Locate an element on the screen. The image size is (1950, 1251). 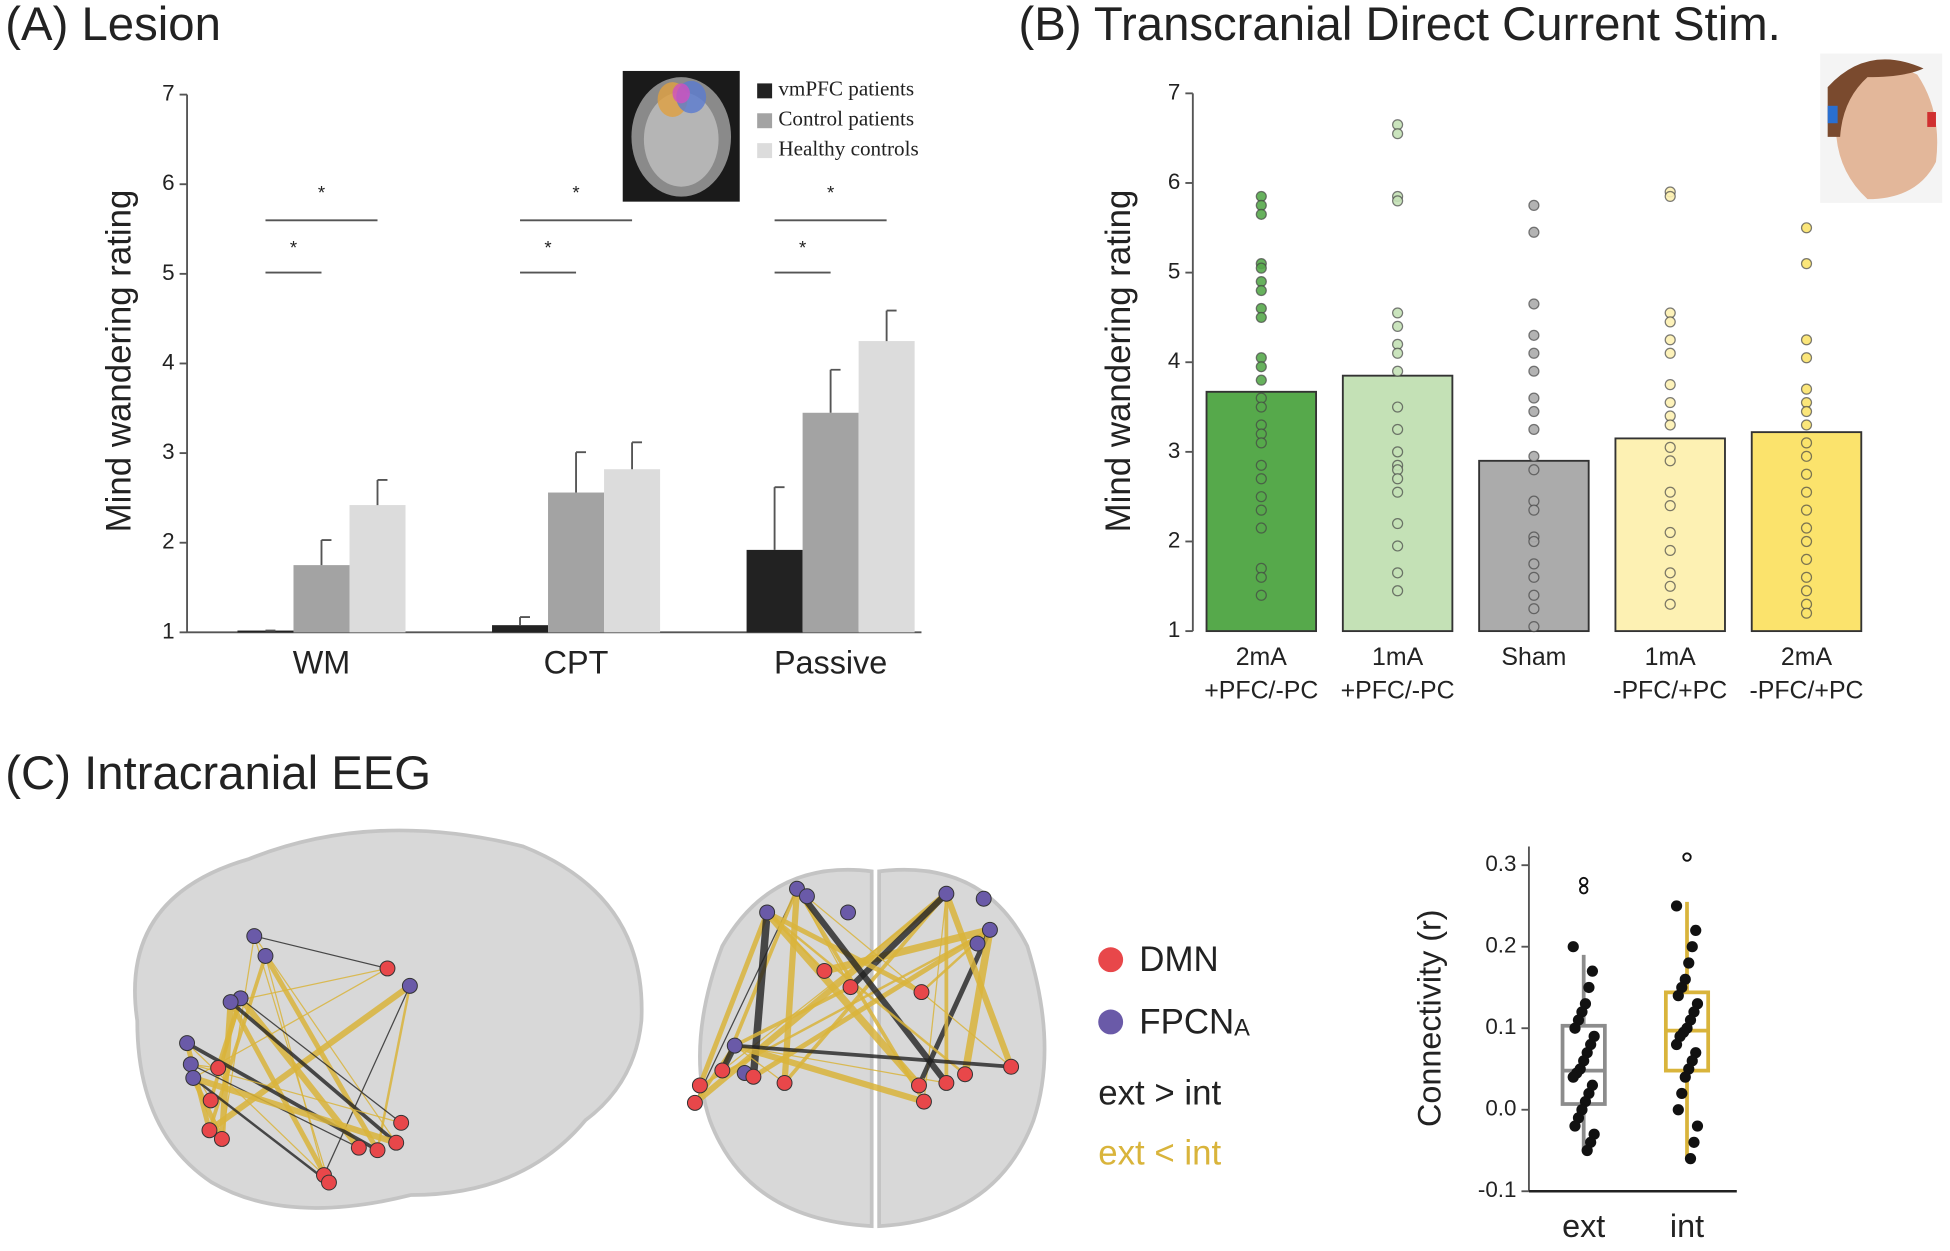
legend-label: DMN is located at coordinates (1178, 959).